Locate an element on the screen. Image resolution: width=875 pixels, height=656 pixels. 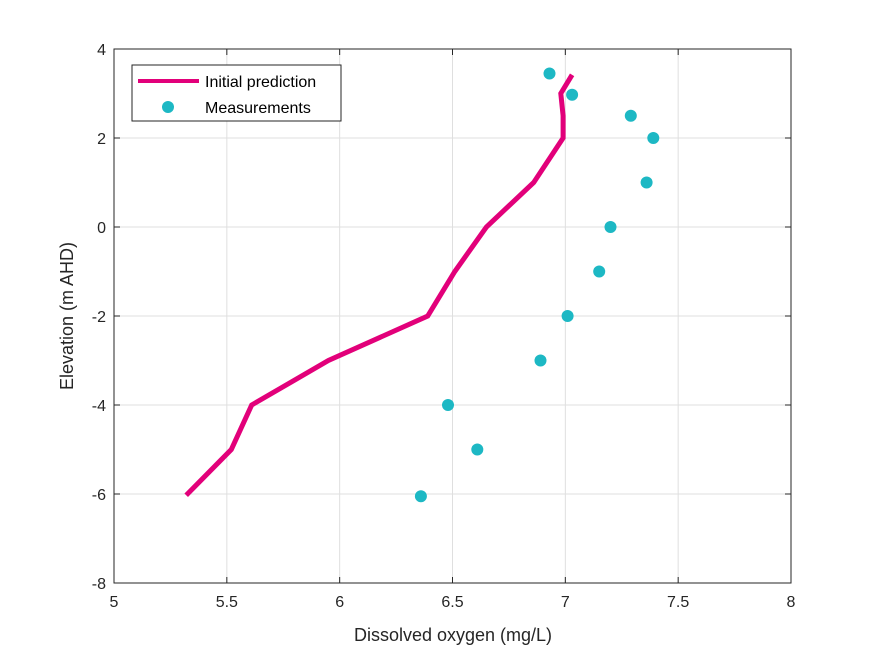
legend: Initial prediction Measurements is located at coordinates (236, 93).